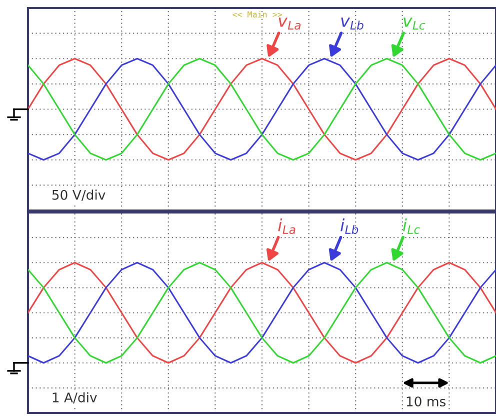 This screenshot has height=416, width=496. What do you see at coordinates (74, 398) in the screenshot?
I see `text: 1 A/div` at bounding box center [74, 398].